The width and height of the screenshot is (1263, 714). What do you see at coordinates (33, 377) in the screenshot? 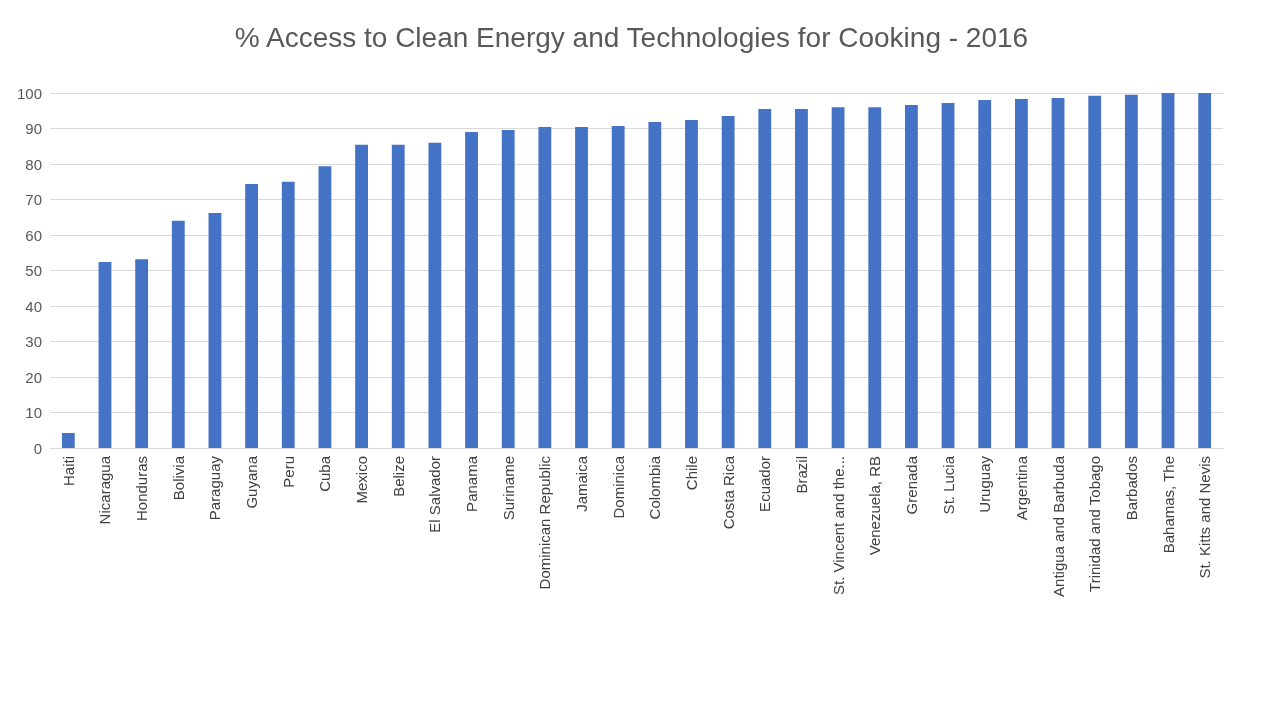
I see `y-tick-label: 20` at bounding box center [33, 377].